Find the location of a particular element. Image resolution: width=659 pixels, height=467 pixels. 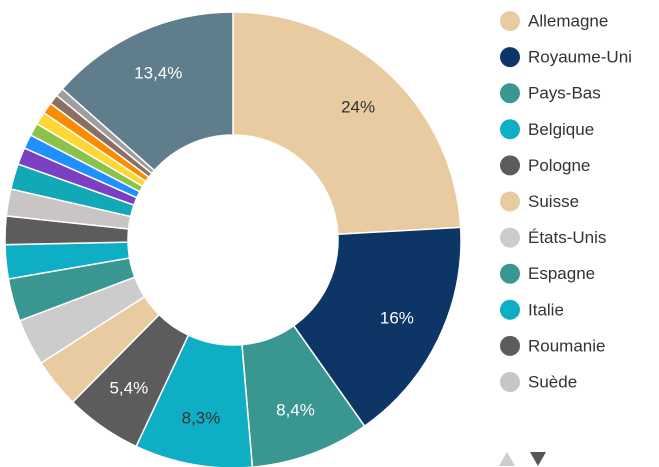

legend-text: Roumanie is located at coordinates (567, 345).